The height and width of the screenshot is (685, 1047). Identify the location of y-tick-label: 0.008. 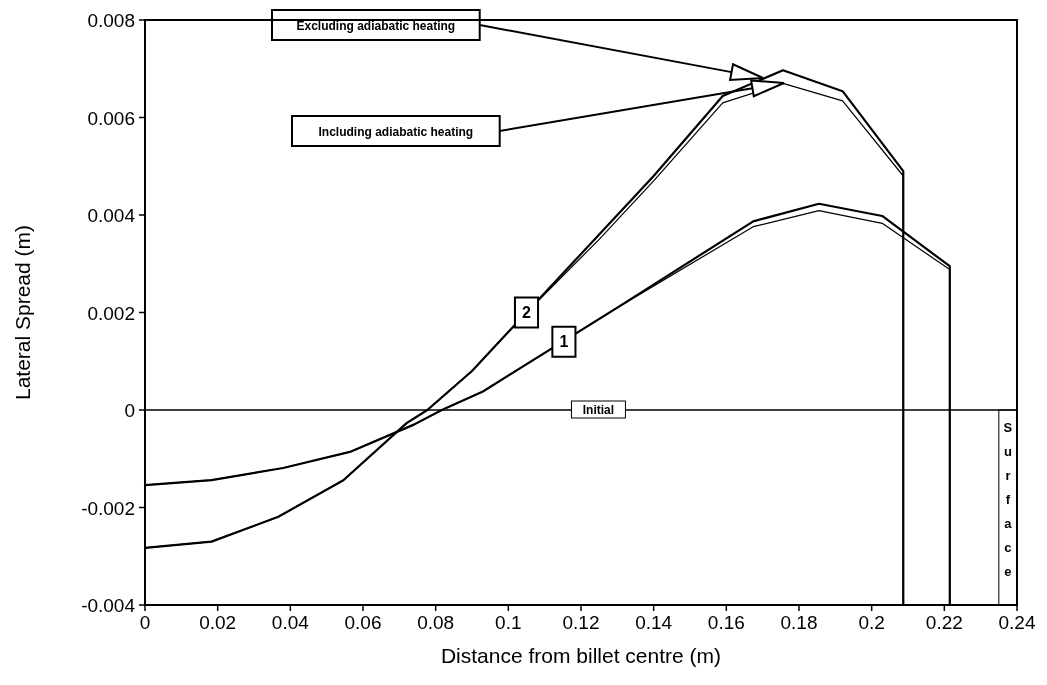
(111, 20).